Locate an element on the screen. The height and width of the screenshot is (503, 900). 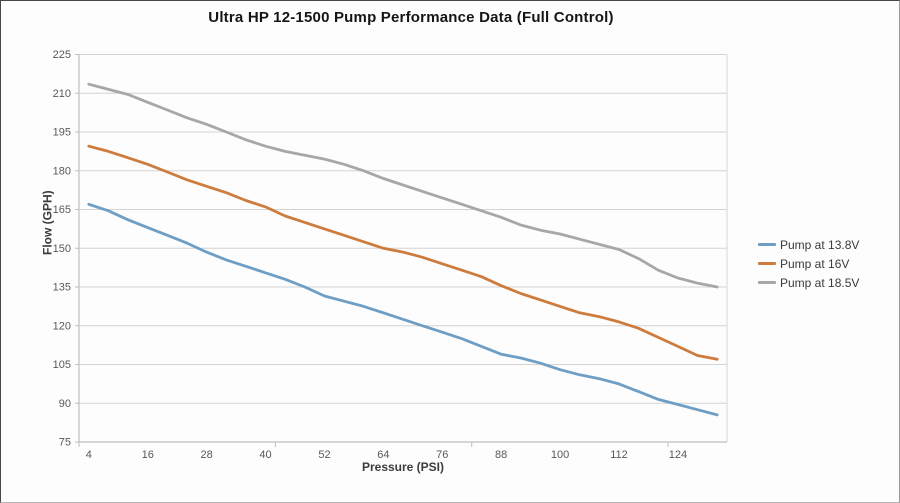
legend-label: Pump at 16V is located at coordinates (815, 263).